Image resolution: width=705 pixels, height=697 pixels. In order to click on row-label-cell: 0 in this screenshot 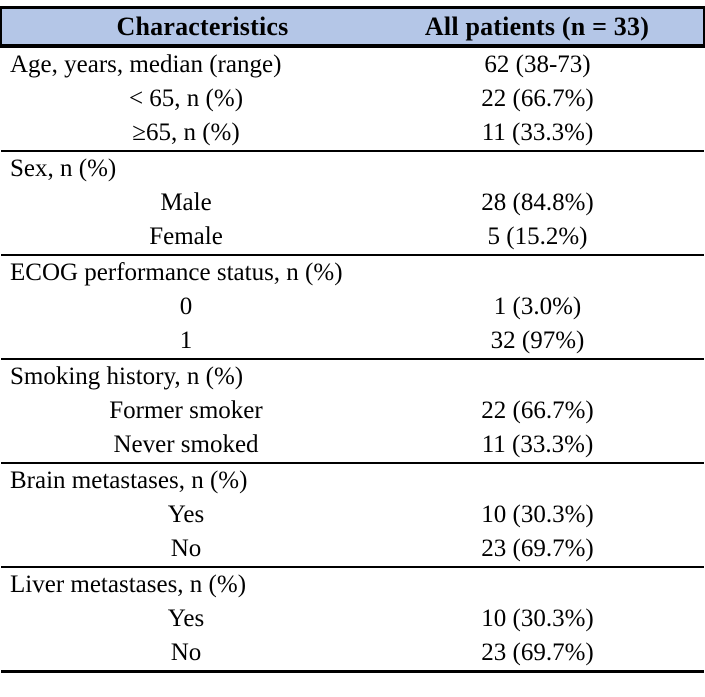, I will do `click(186, 306)`.